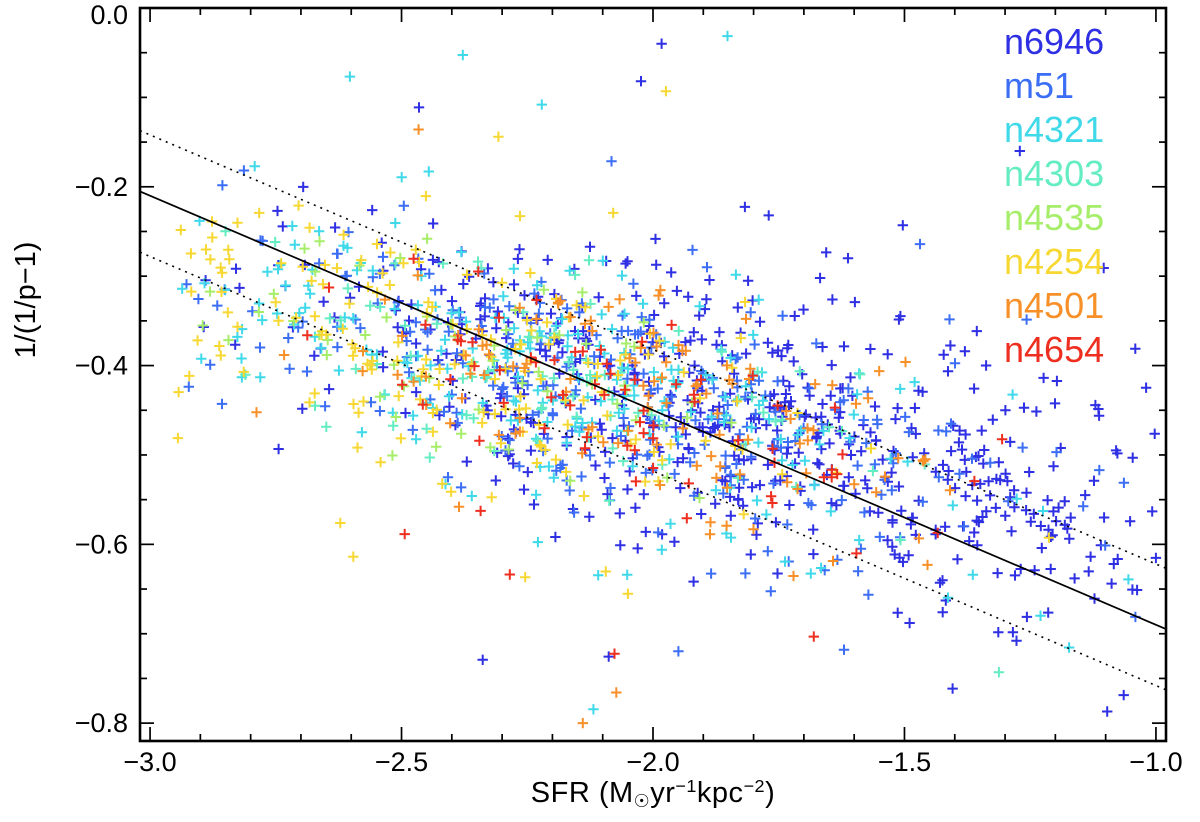 The height and width of the screenshot is (822, 1200). Describe the element at coordinates (1054, 41) in the screenshot. I see `legend-item-n6946: n6946` at that location.